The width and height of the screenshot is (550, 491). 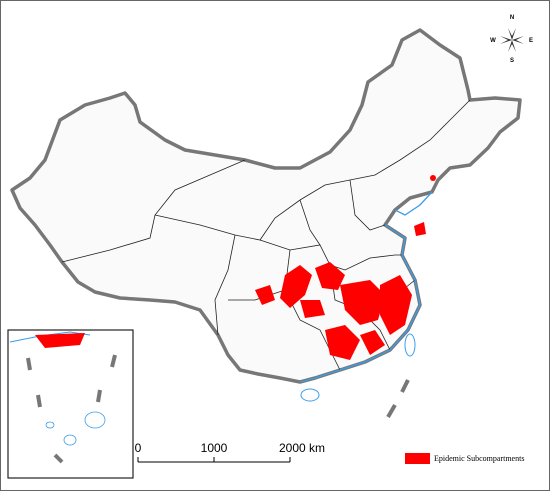 I want to click on coast, so click(x=366, y=287).